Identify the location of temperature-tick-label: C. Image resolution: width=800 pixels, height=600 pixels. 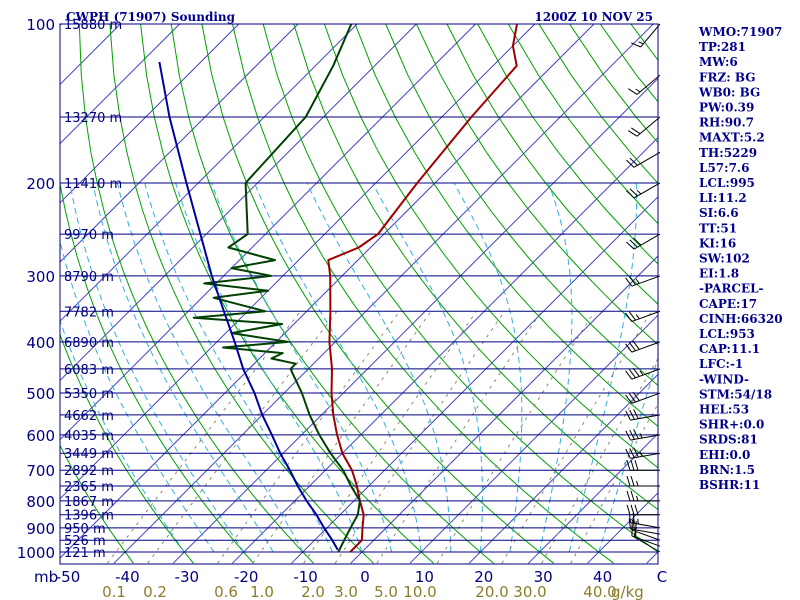
(662, 577).